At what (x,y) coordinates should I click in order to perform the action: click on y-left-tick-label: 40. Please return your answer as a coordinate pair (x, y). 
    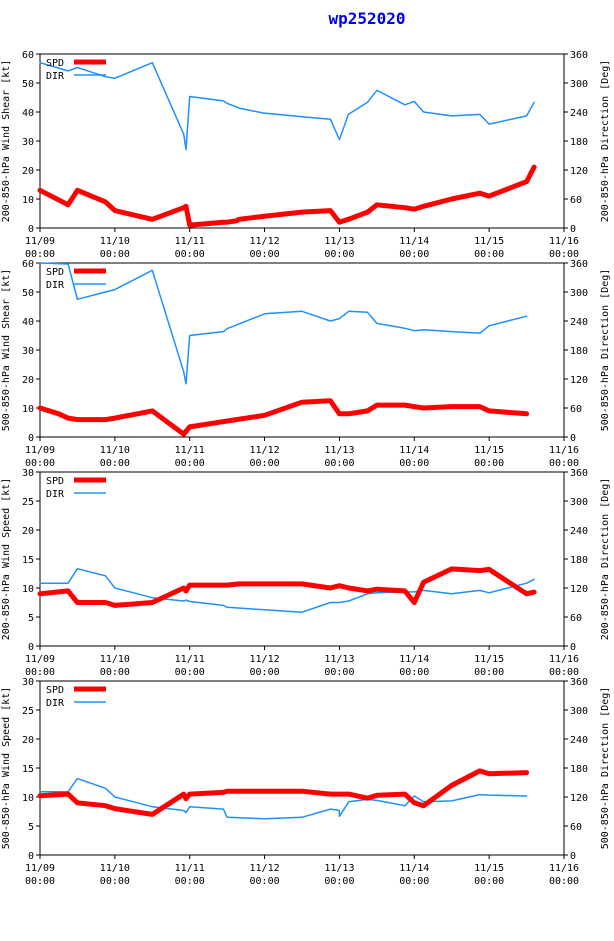
    Looking at the image, I should click on (28, 322).